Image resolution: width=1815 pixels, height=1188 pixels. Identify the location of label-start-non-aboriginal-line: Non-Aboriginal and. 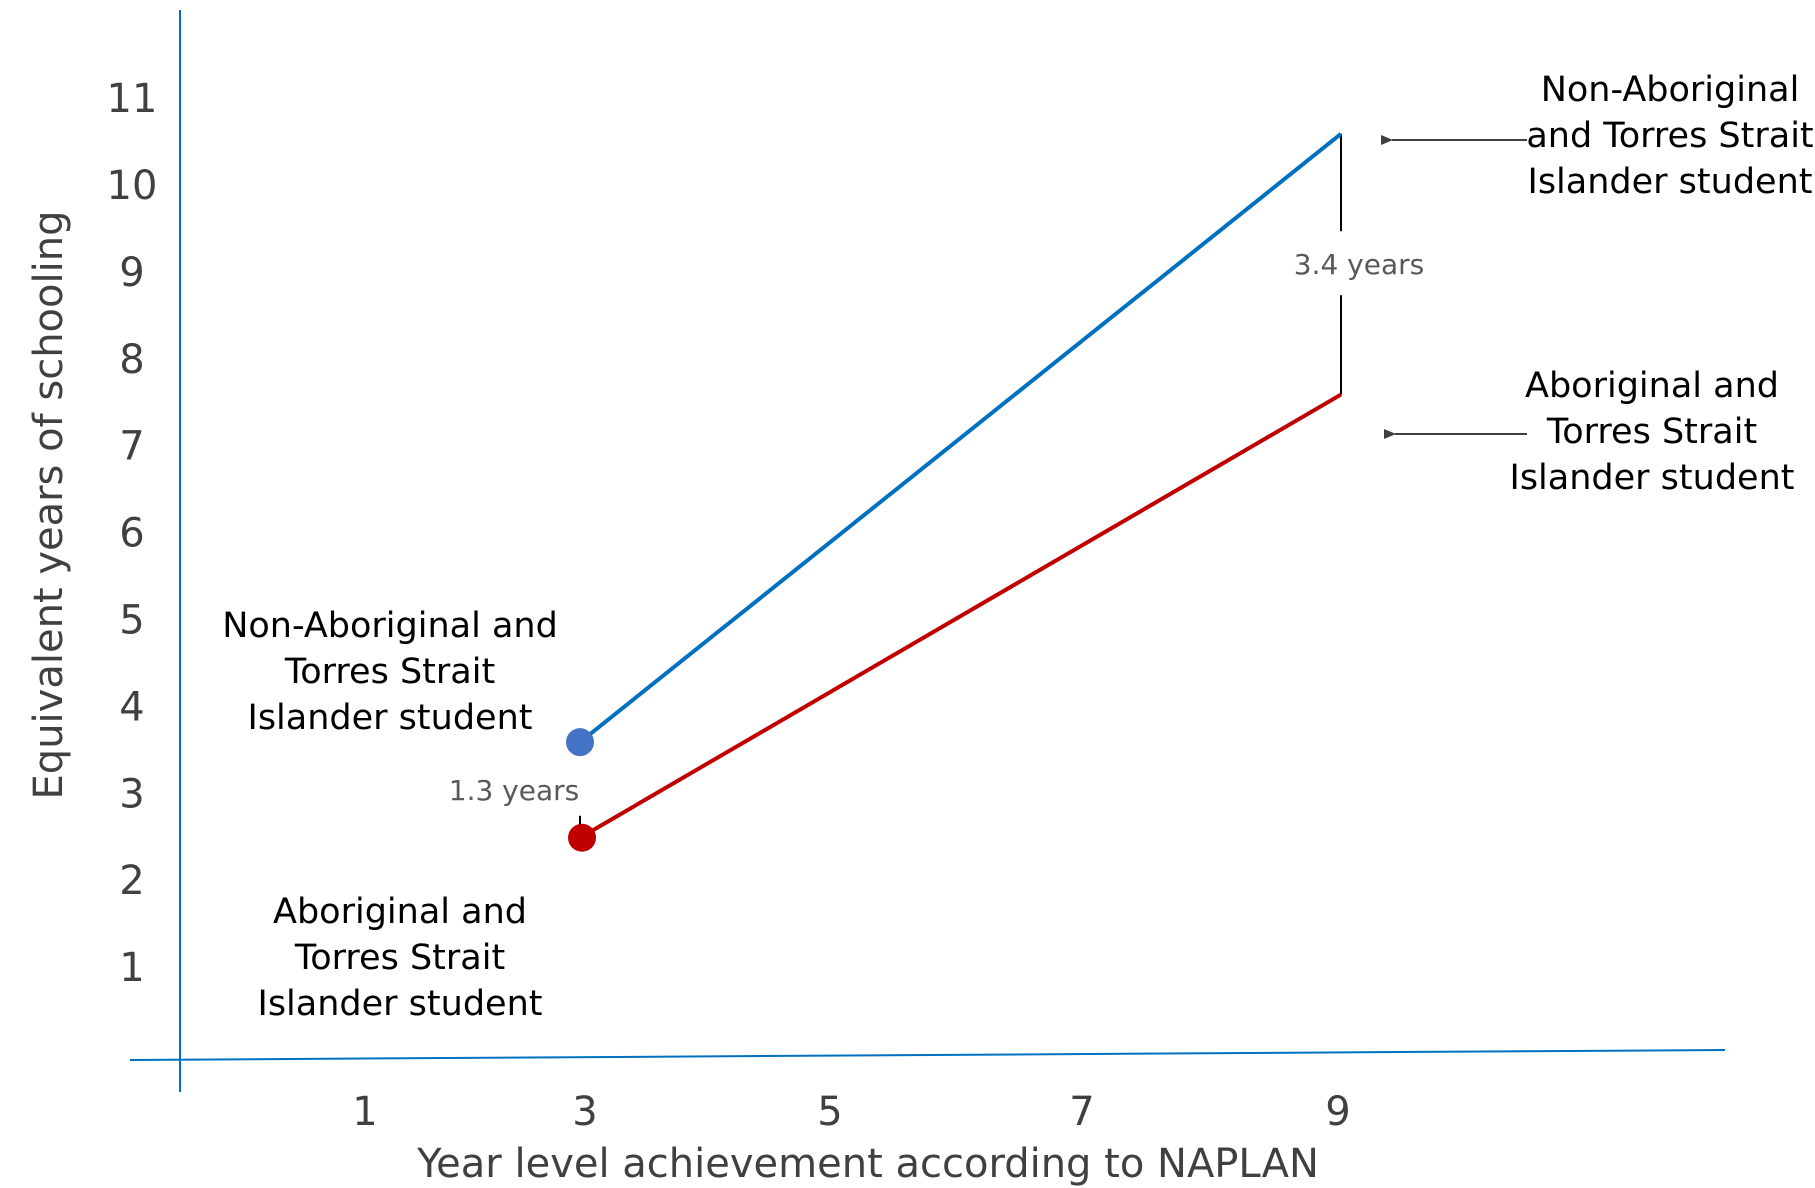
(390, 626).